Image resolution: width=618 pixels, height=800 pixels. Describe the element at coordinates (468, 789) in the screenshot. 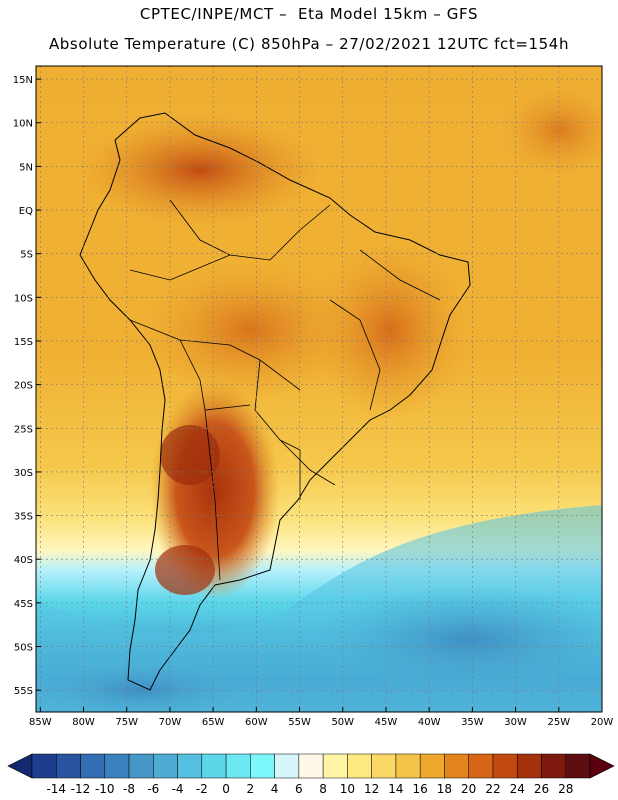

I see `colorbar-label: 20` at that location.